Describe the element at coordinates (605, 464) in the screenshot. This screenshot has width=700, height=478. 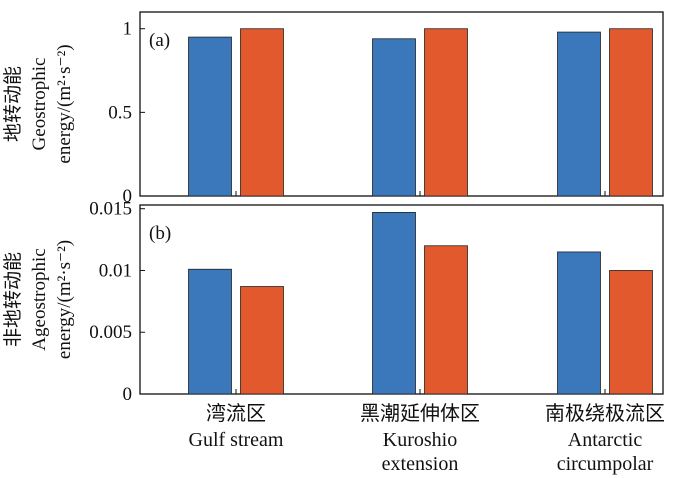
I see `category-label-en: circumpolar` at that location.